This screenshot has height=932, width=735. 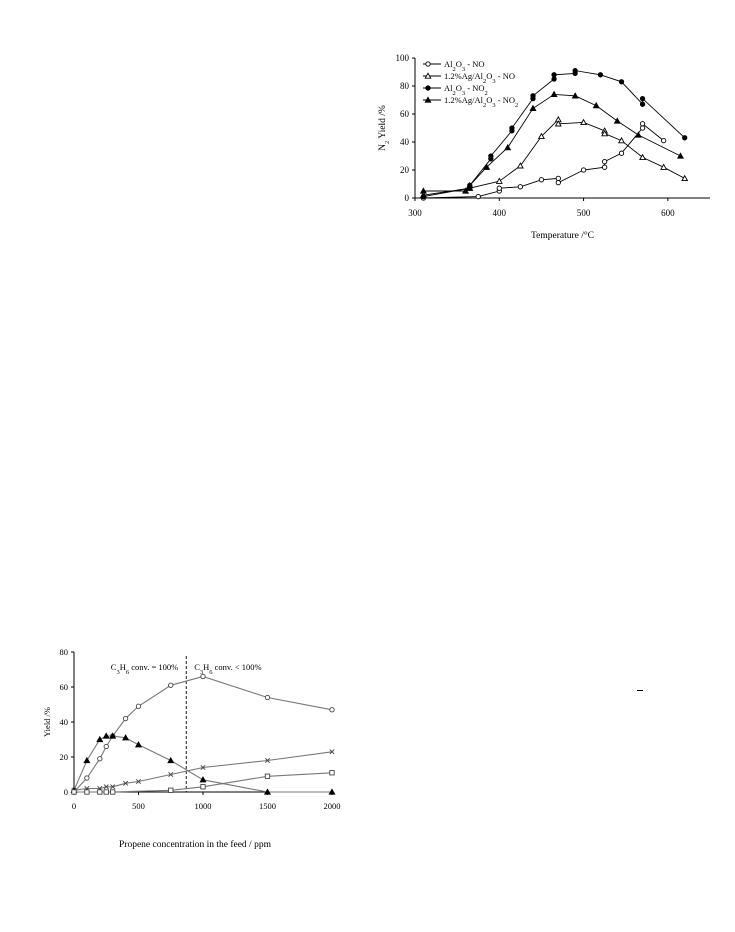 I want to click on x-tick-label: 600, so click(x=668, y=213).